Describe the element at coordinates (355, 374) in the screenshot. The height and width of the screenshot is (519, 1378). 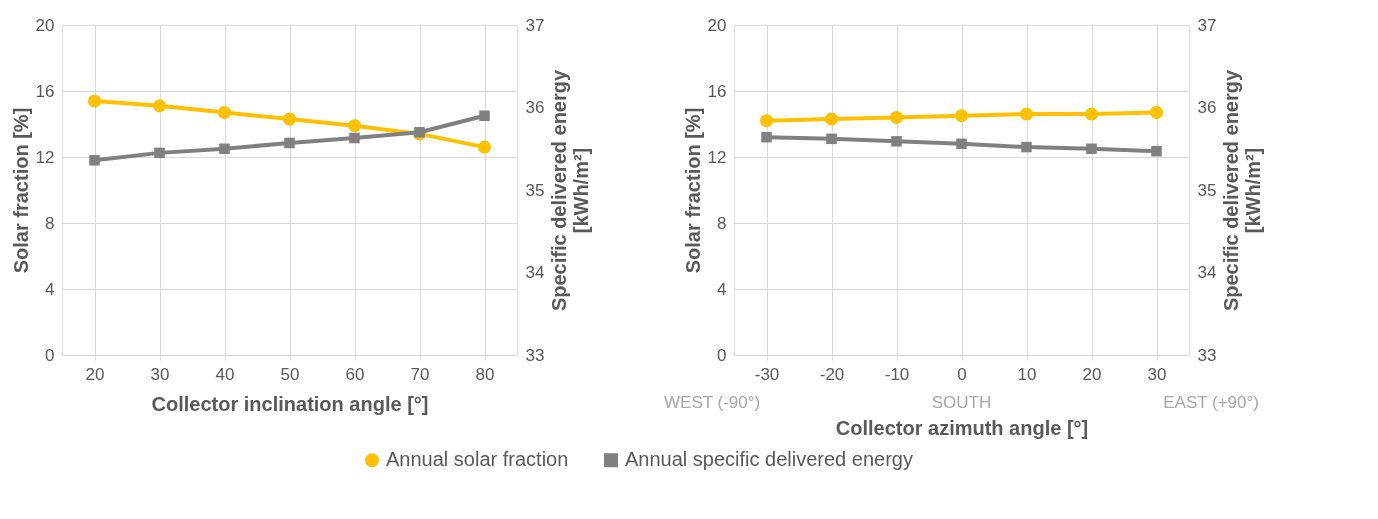
I see `x-tick-label: 60` at that location.